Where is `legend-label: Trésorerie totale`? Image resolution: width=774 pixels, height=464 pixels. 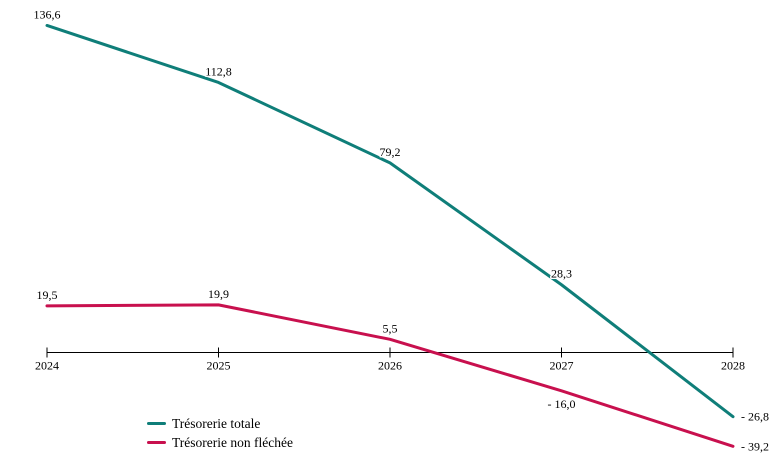
legend-label: Trésorerie totale is located at coordinates (216, 423).